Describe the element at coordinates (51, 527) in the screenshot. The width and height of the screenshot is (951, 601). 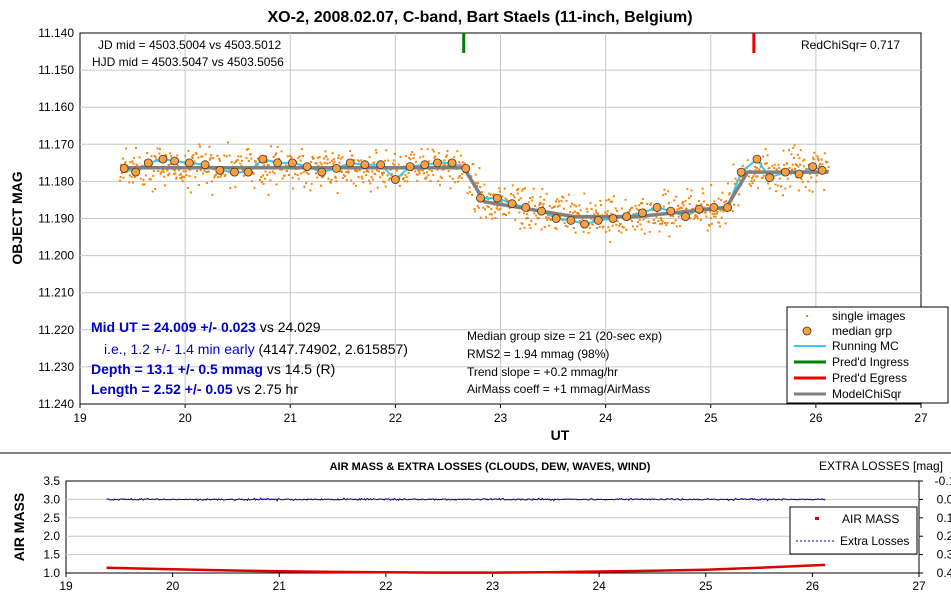
I see `airmass-y-tick-labels: 1.0 1.5 2.0 2.5 3.0 3.5` at that location.